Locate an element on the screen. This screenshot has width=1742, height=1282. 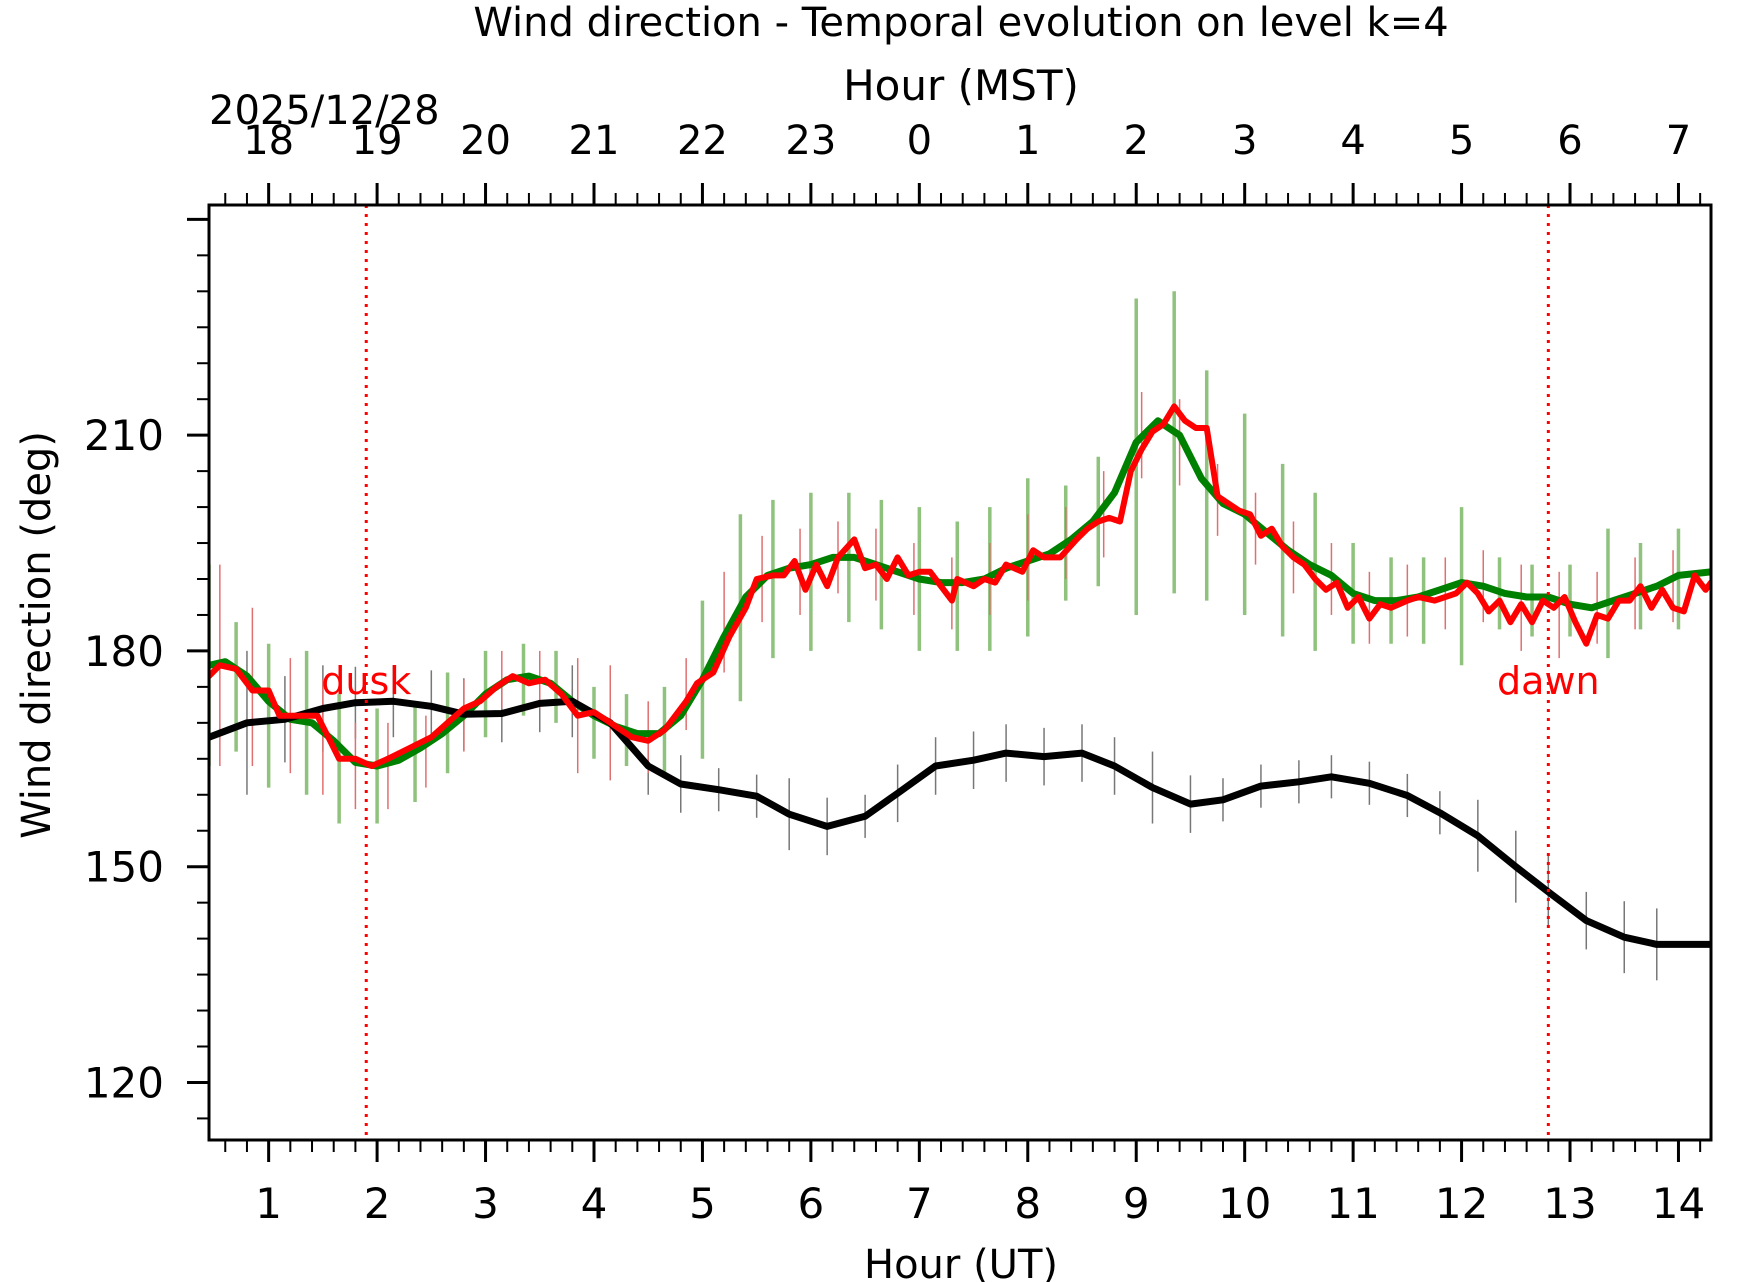
top-tick-label: 3 is located at coordinates (1244, 141).